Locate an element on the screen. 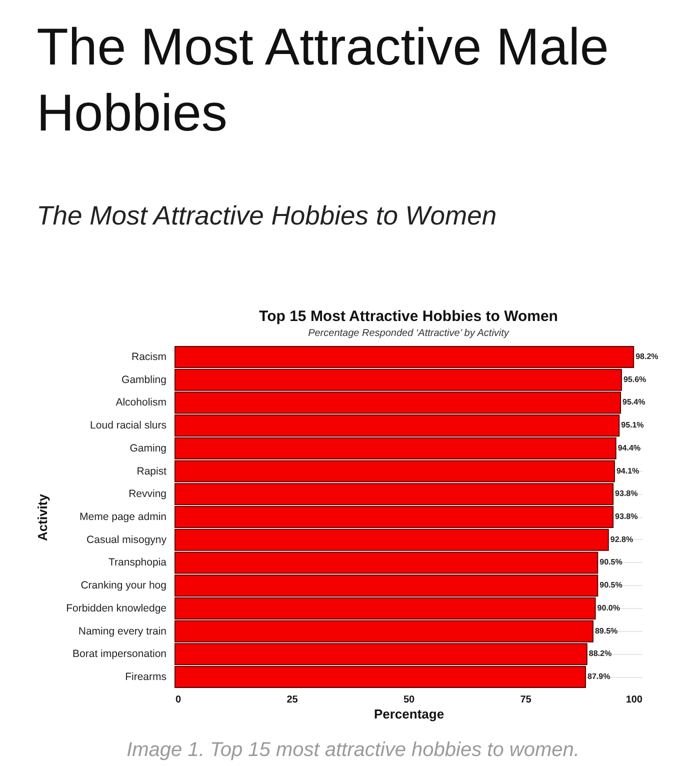  y-tick-label: Alcoholism is located at coordinates (141, 402).